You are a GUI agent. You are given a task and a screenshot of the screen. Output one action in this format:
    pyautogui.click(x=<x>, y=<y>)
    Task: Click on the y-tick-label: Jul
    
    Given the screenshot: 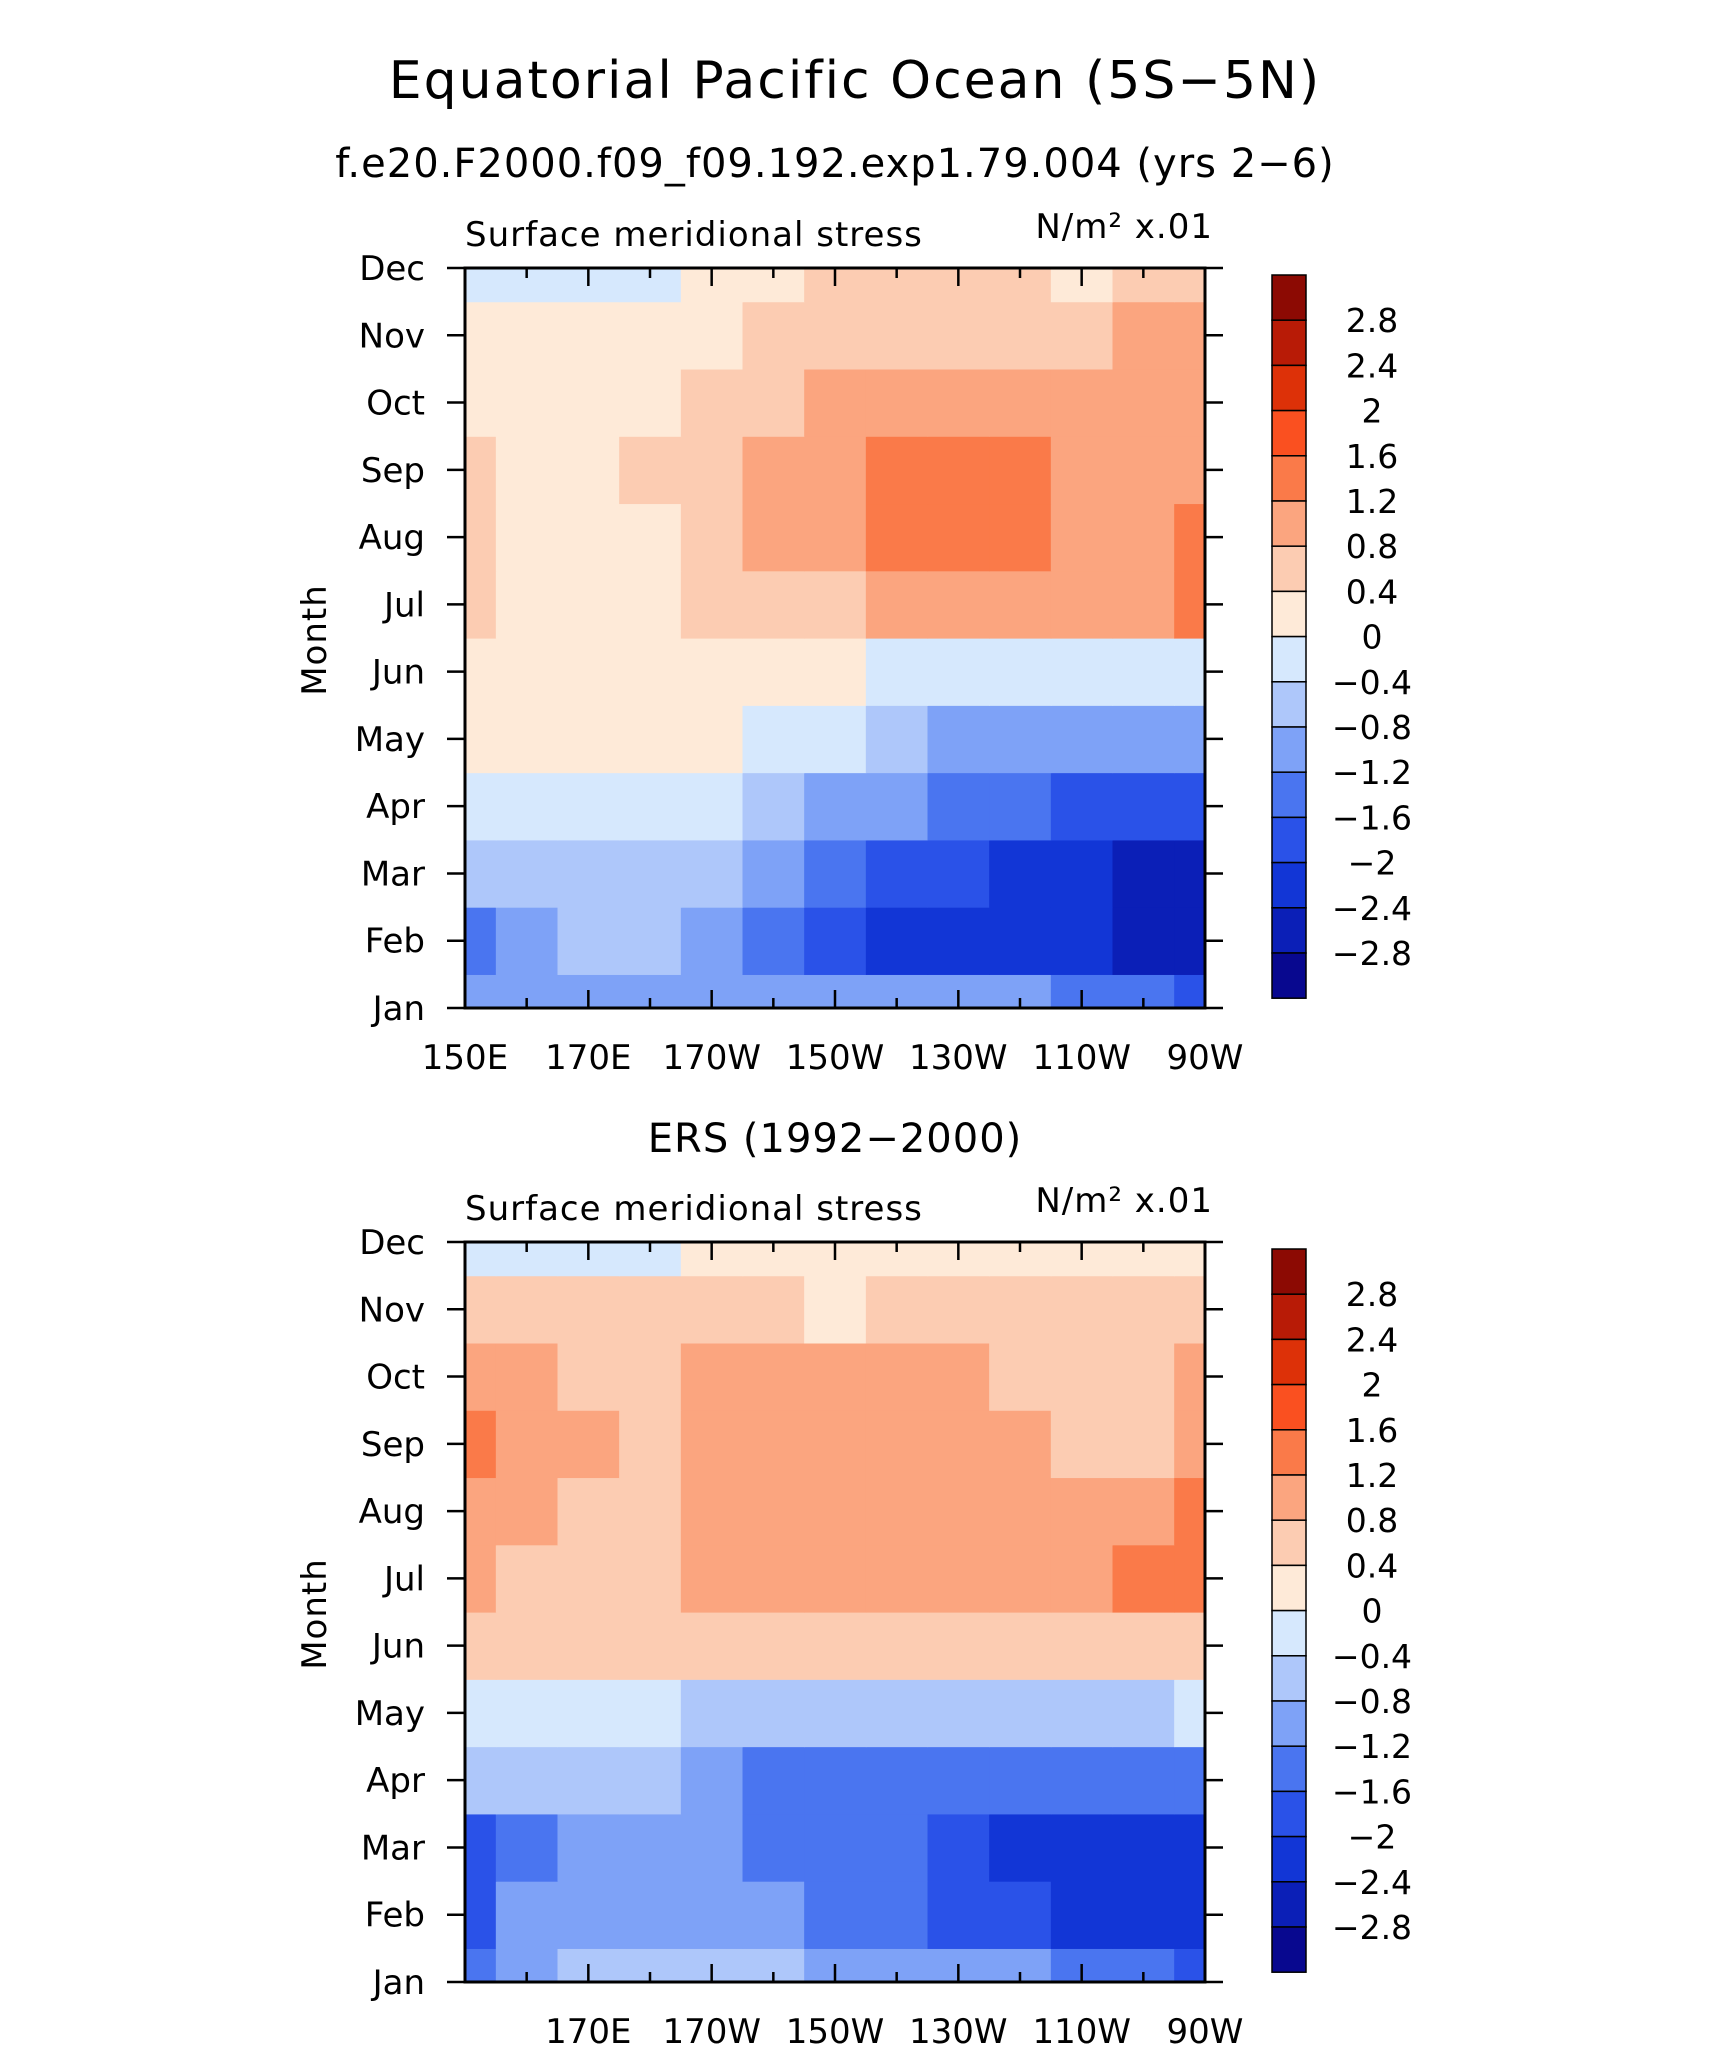 What is the action you would take?
    pyautogui.click(x=403, y=1579)
    